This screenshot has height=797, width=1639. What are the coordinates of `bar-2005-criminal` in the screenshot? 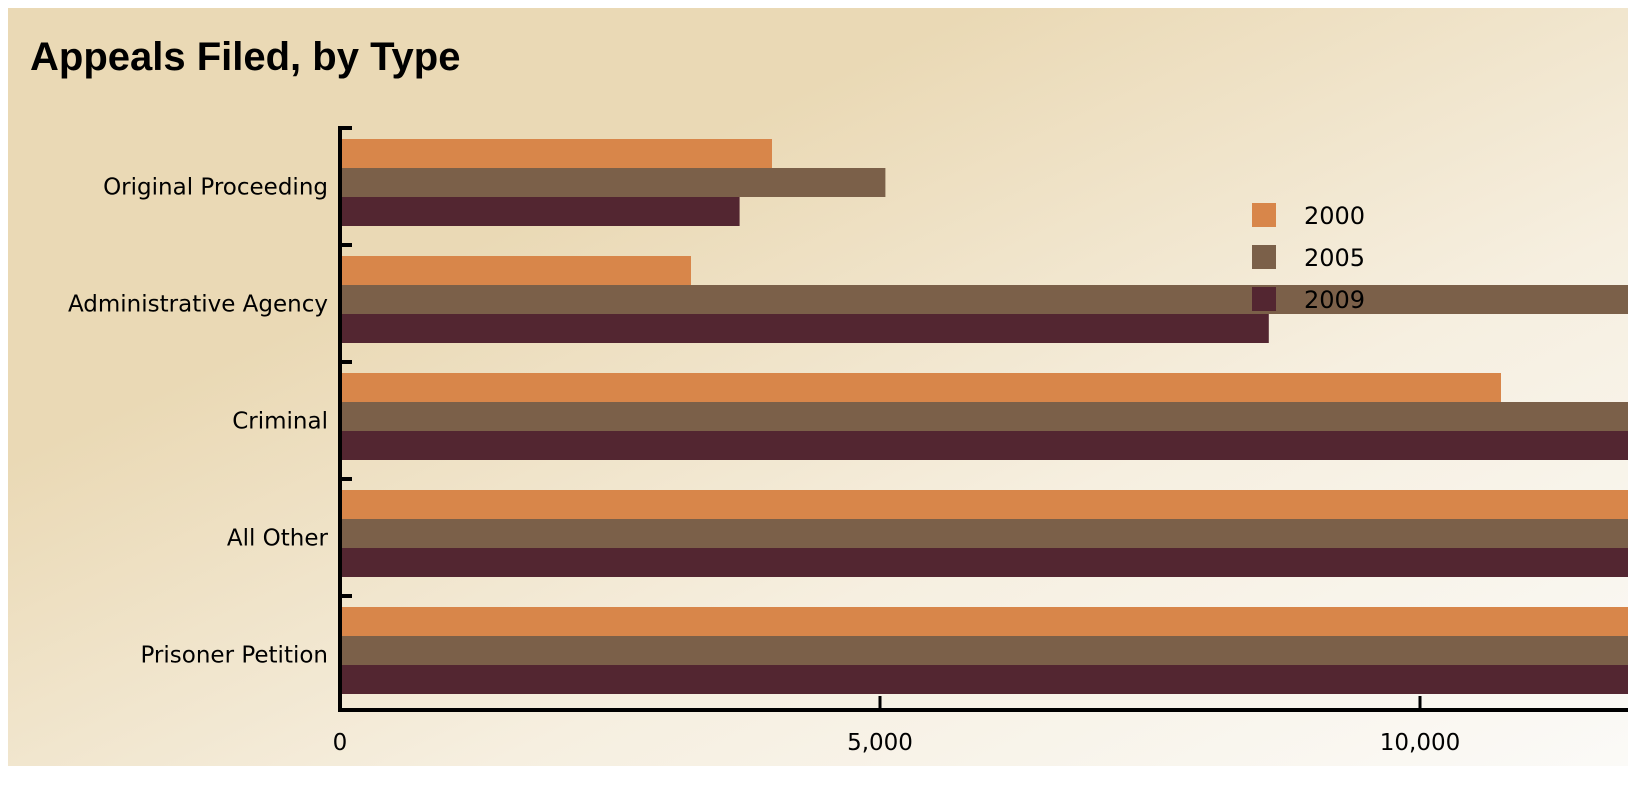 It's located at (984, 416).